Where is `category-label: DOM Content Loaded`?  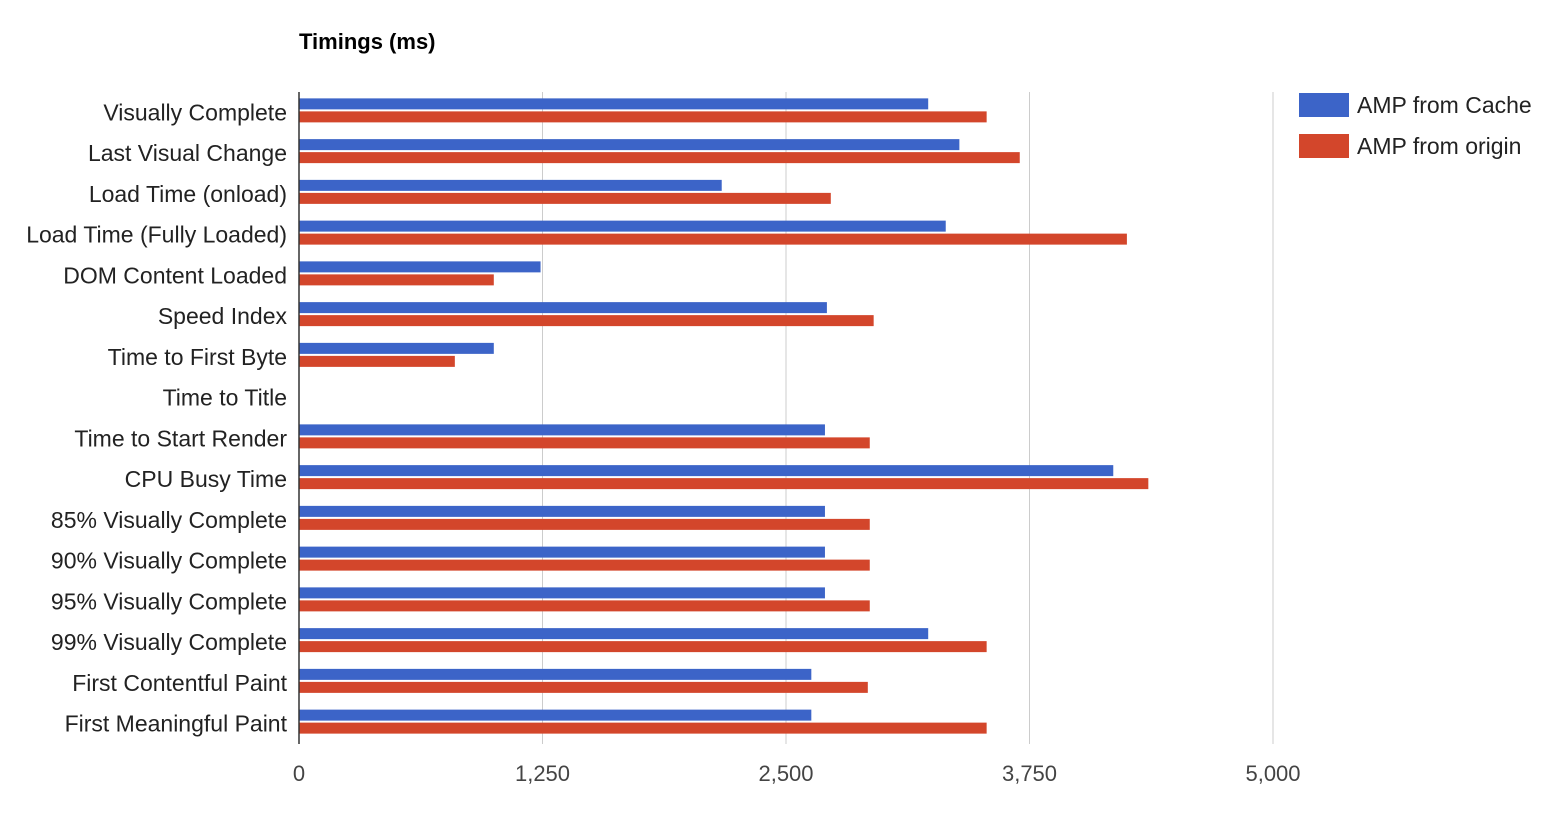
category-label: DOM Content Loaded is located at coordinates (175, 275).